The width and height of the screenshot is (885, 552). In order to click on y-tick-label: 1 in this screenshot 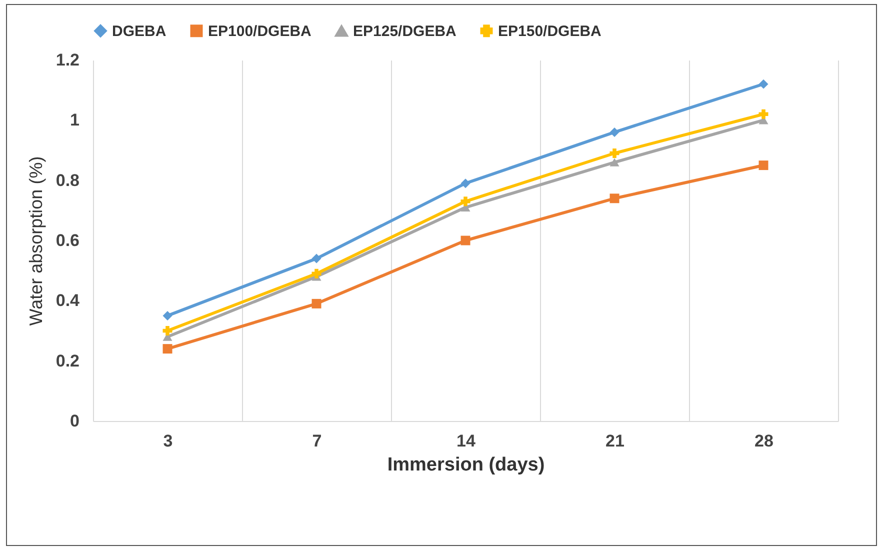, I will do `click(75, 120)`.